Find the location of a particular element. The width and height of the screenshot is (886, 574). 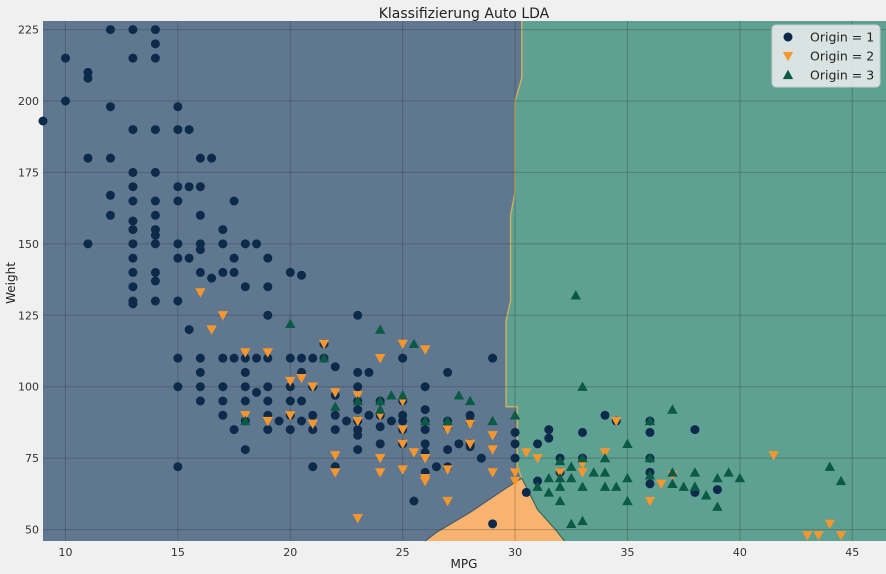

legend-box is located at coordinates (826, 56).